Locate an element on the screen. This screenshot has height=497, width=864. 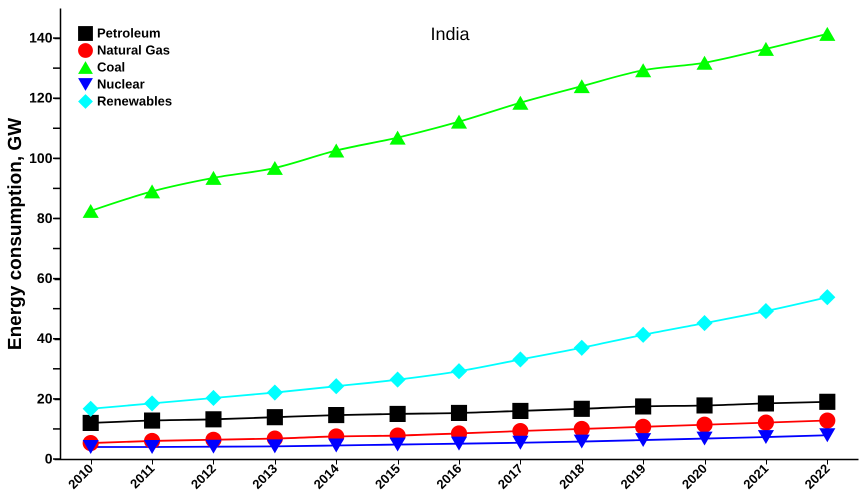
y-tick-label: 20 is located at coordinates (44, 398).